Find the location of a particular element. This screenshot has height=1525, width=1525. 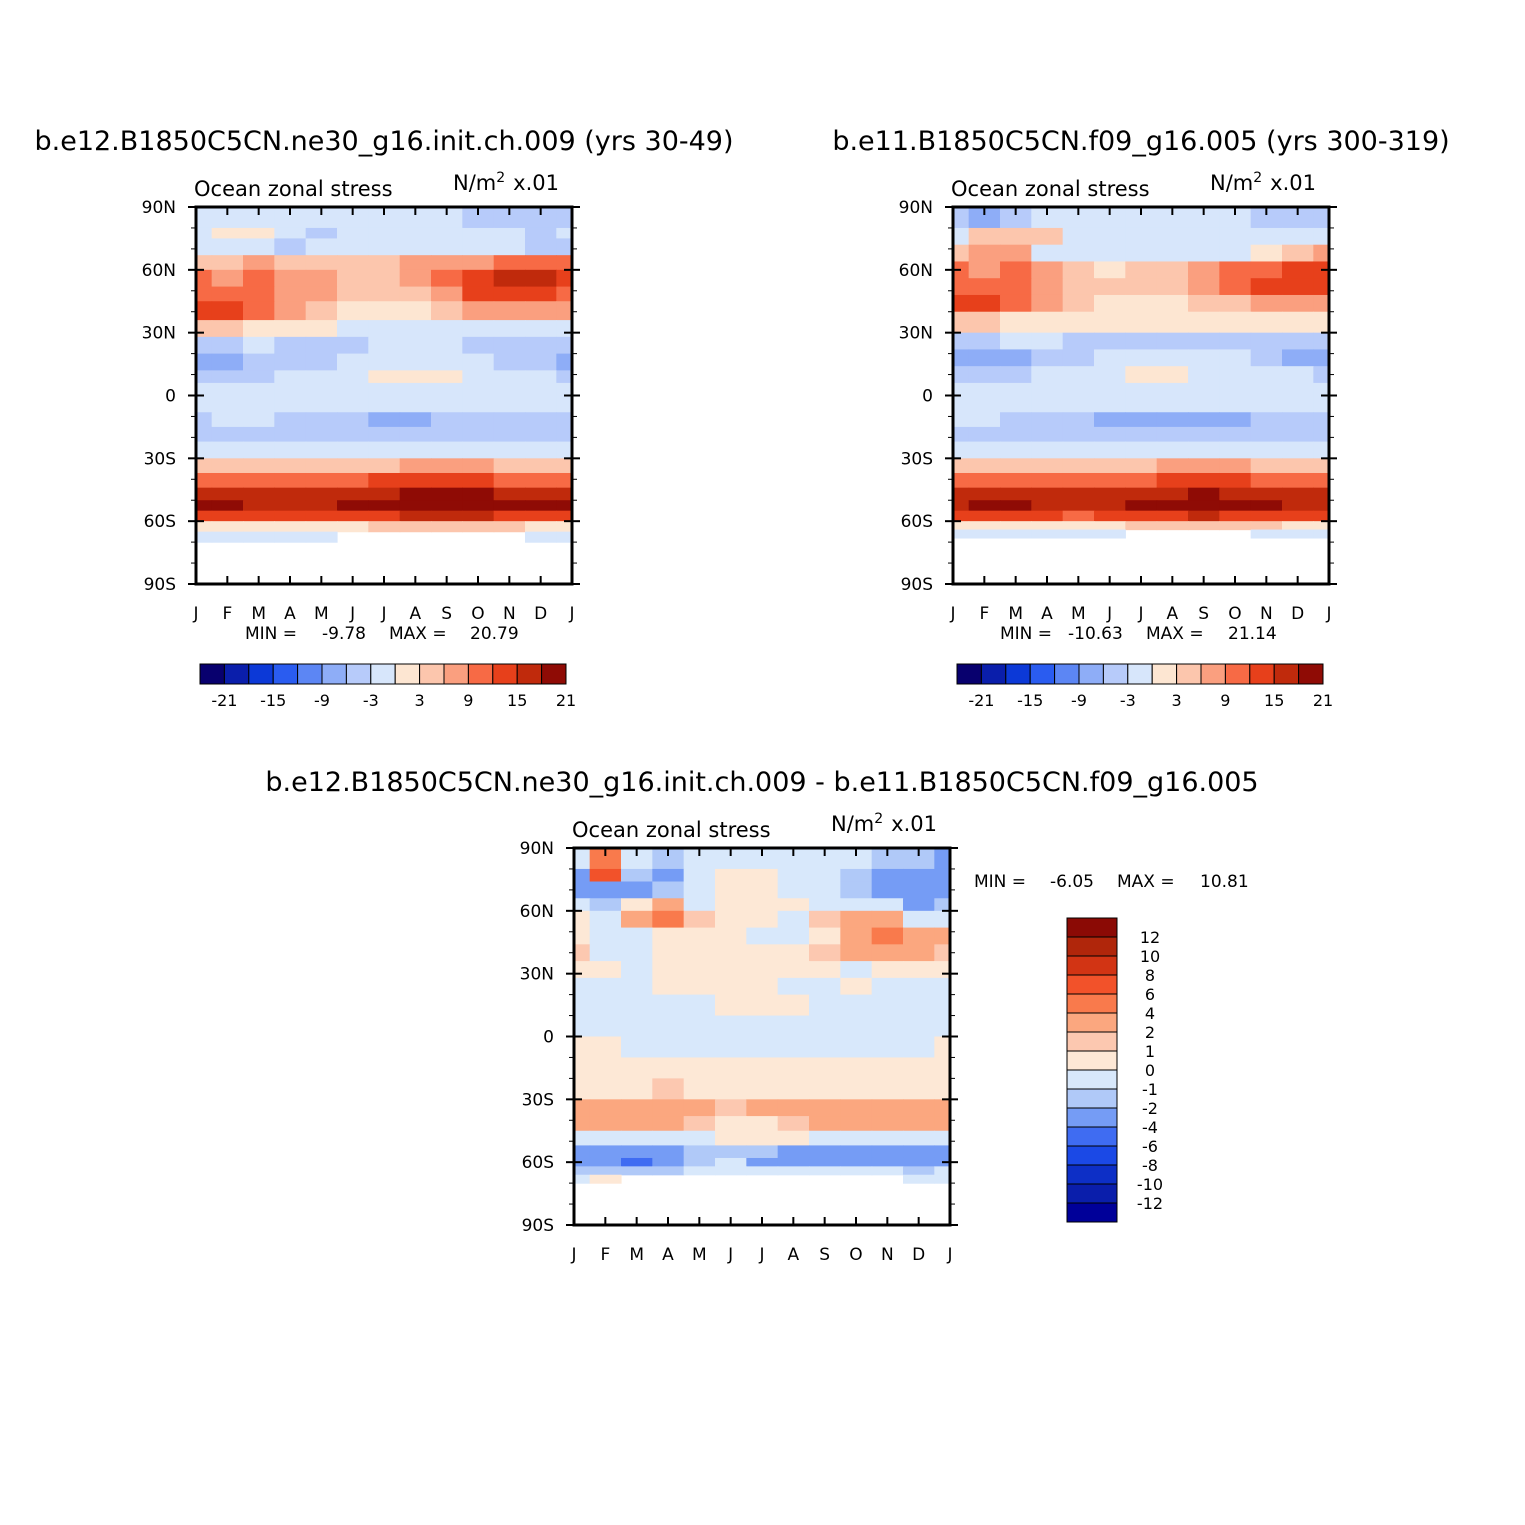

colorbar-label: 2 is located at coordinates (1150, 1032).